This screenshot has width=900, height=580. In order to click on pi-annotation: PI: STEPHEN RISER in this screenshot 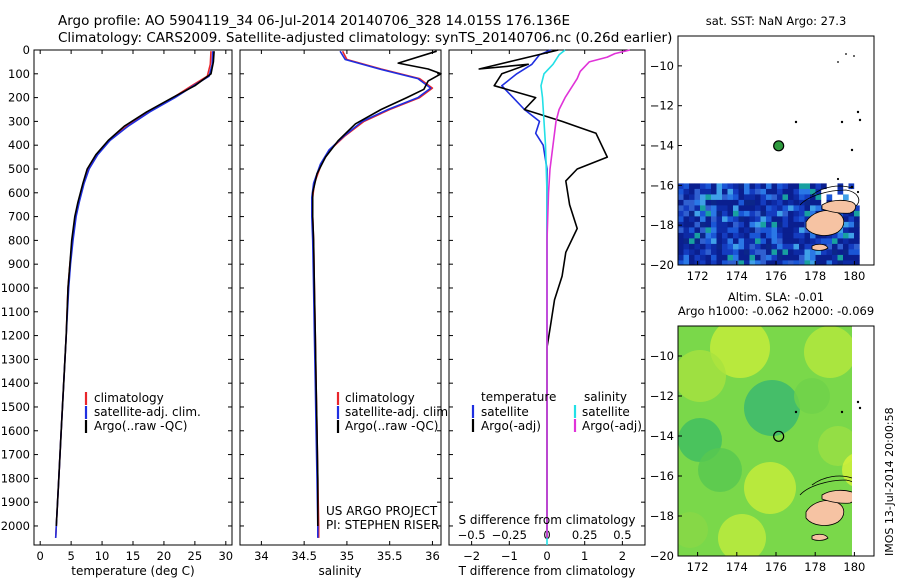, I will do `click(382, 525)`.